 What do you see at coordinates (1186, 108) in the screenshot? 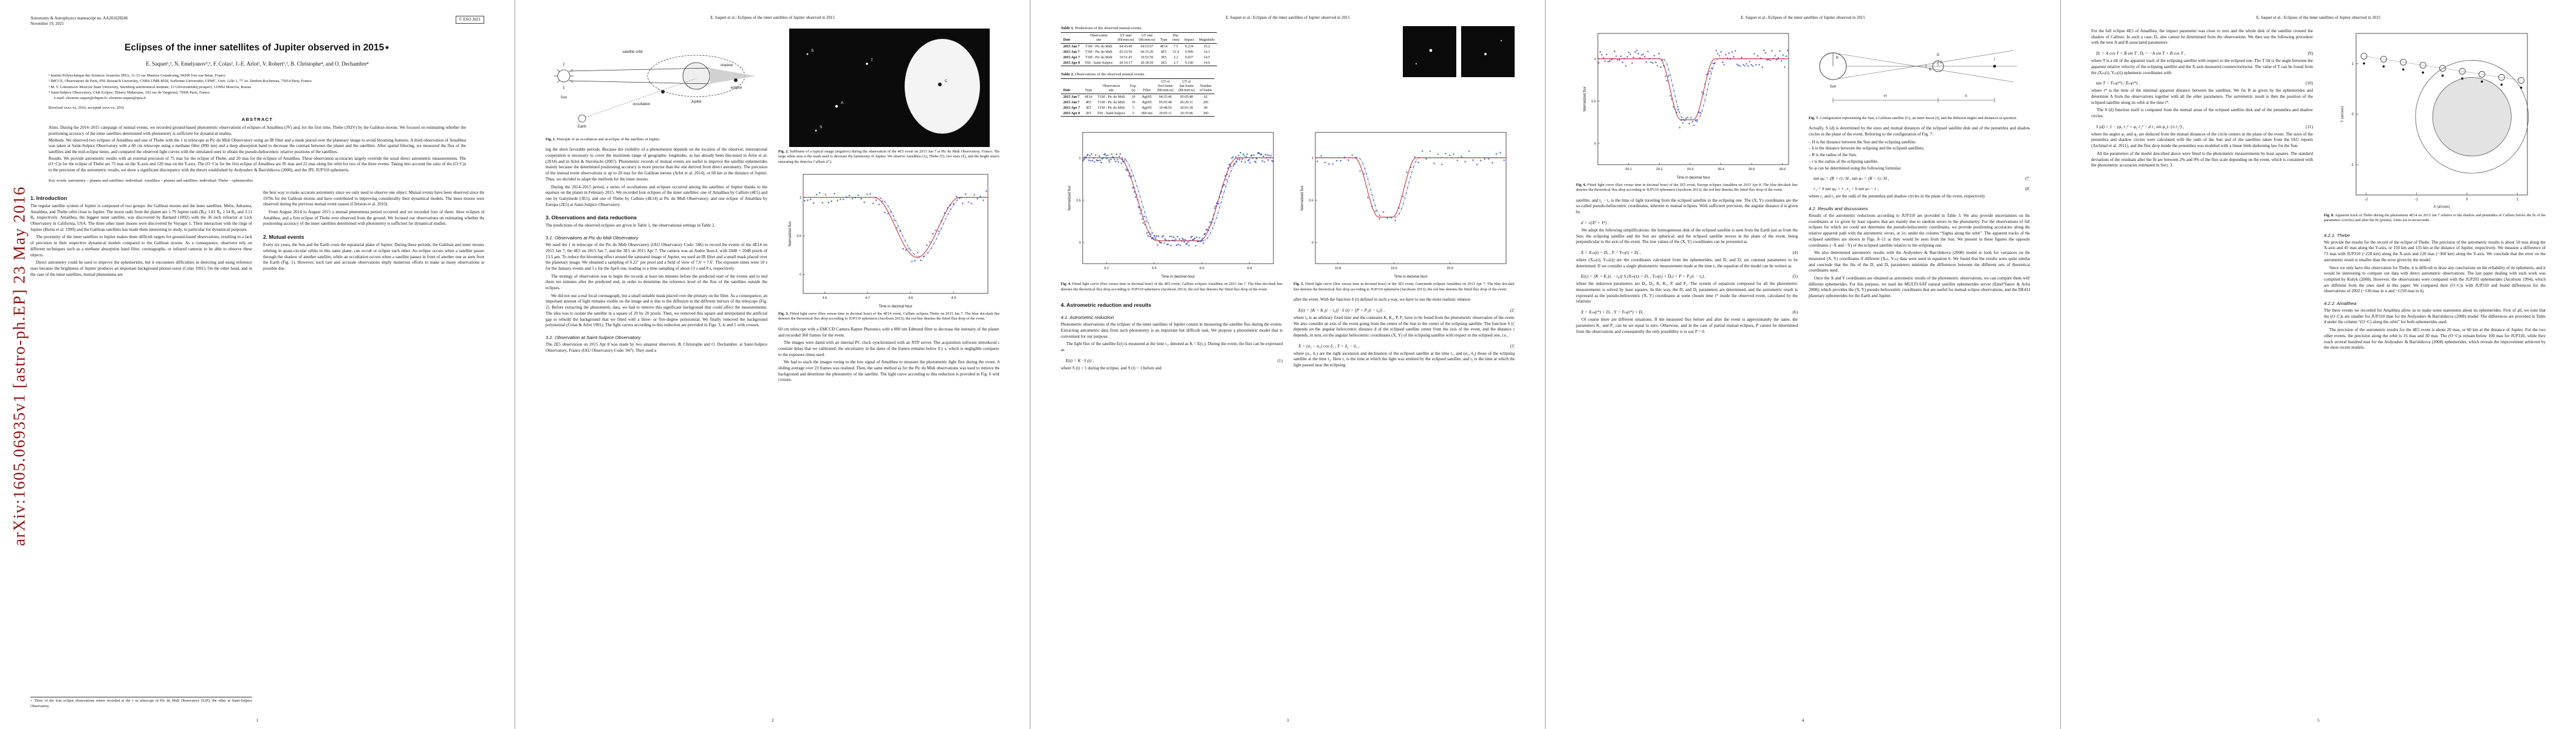
I see `table-cell: 20:03:38` at bounding box center [1186, 108].